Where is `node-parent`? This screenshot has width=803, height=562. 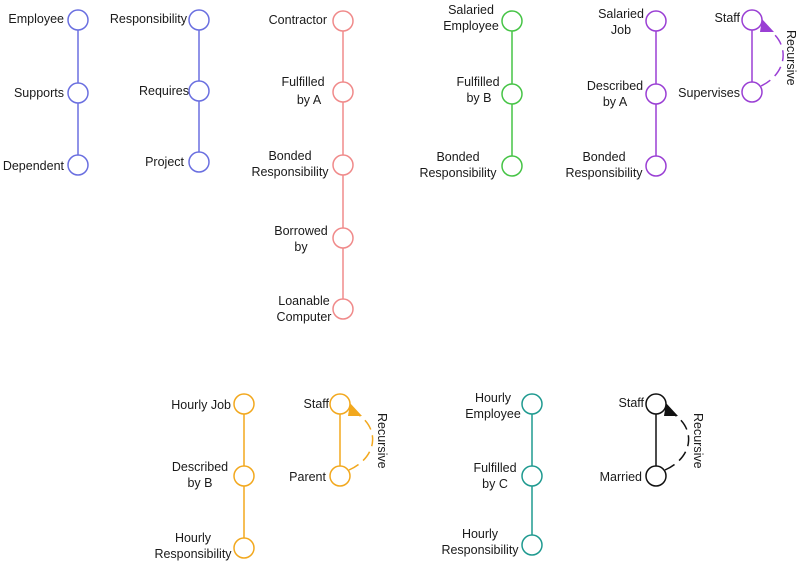 node-parent is located at coordinates (340, 476).